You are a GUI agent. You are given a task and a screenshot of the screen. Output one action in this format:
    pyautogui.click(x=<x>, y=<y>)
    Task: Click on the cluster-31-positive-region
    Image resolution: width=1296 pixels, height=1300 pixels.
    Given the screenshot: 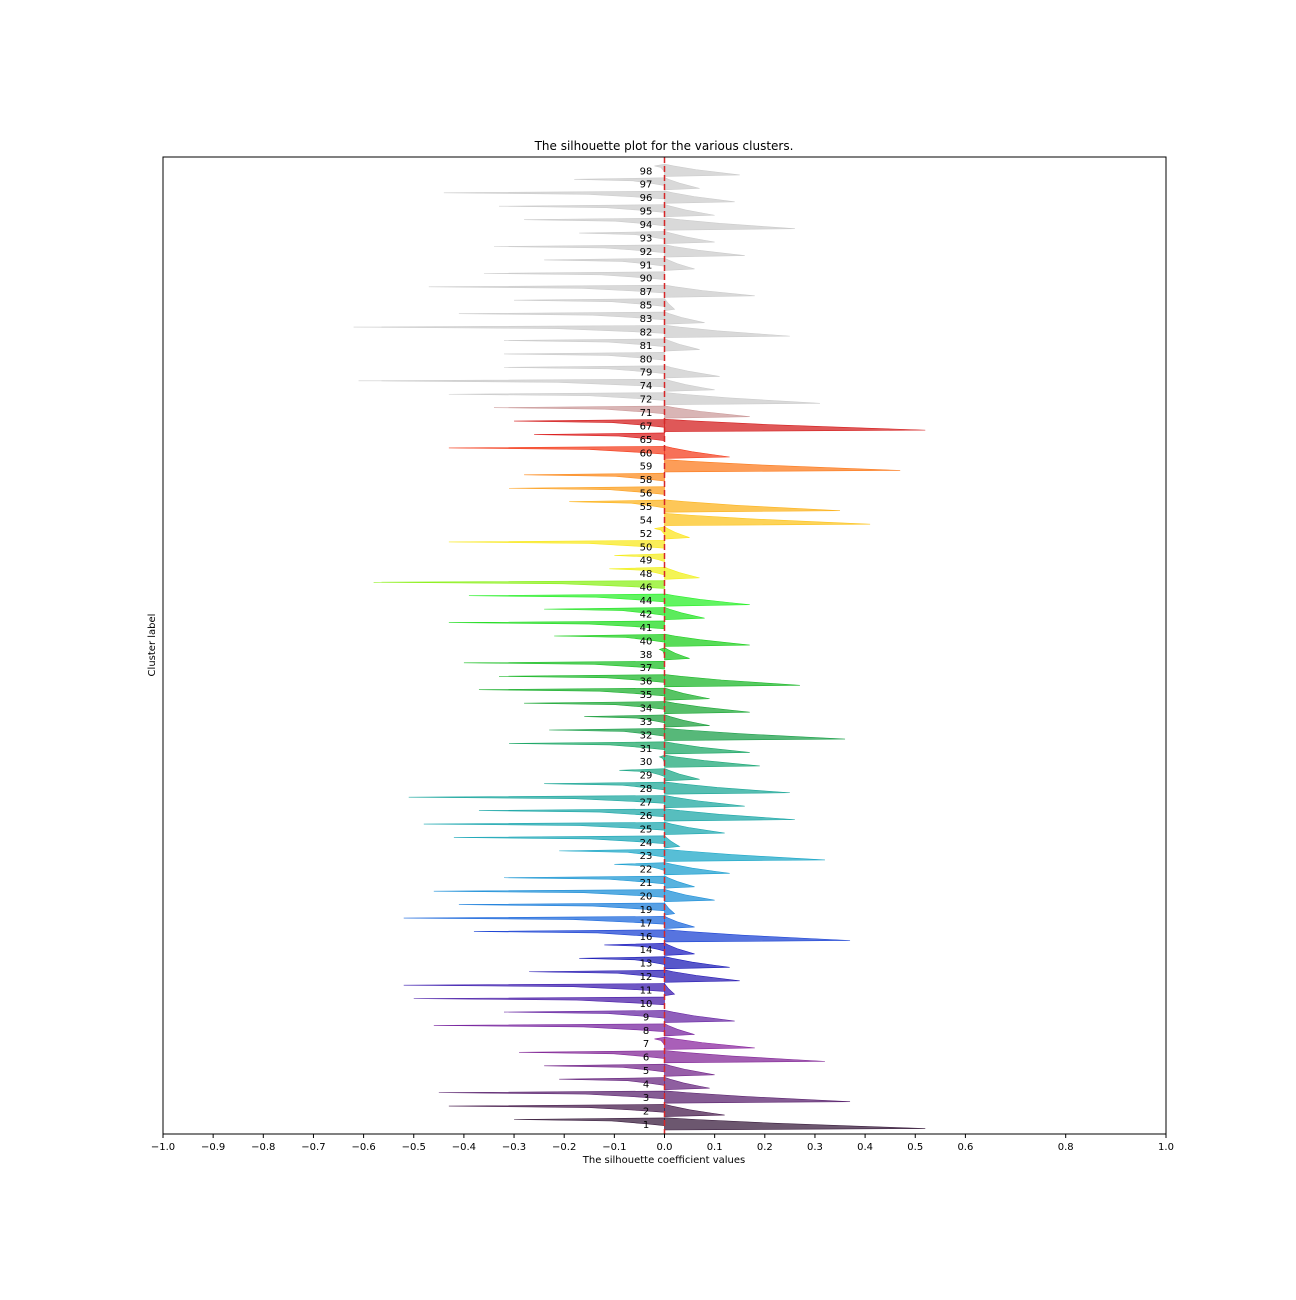 What is the action you would take?
    pyautogui.click(x=707, y=748)
    